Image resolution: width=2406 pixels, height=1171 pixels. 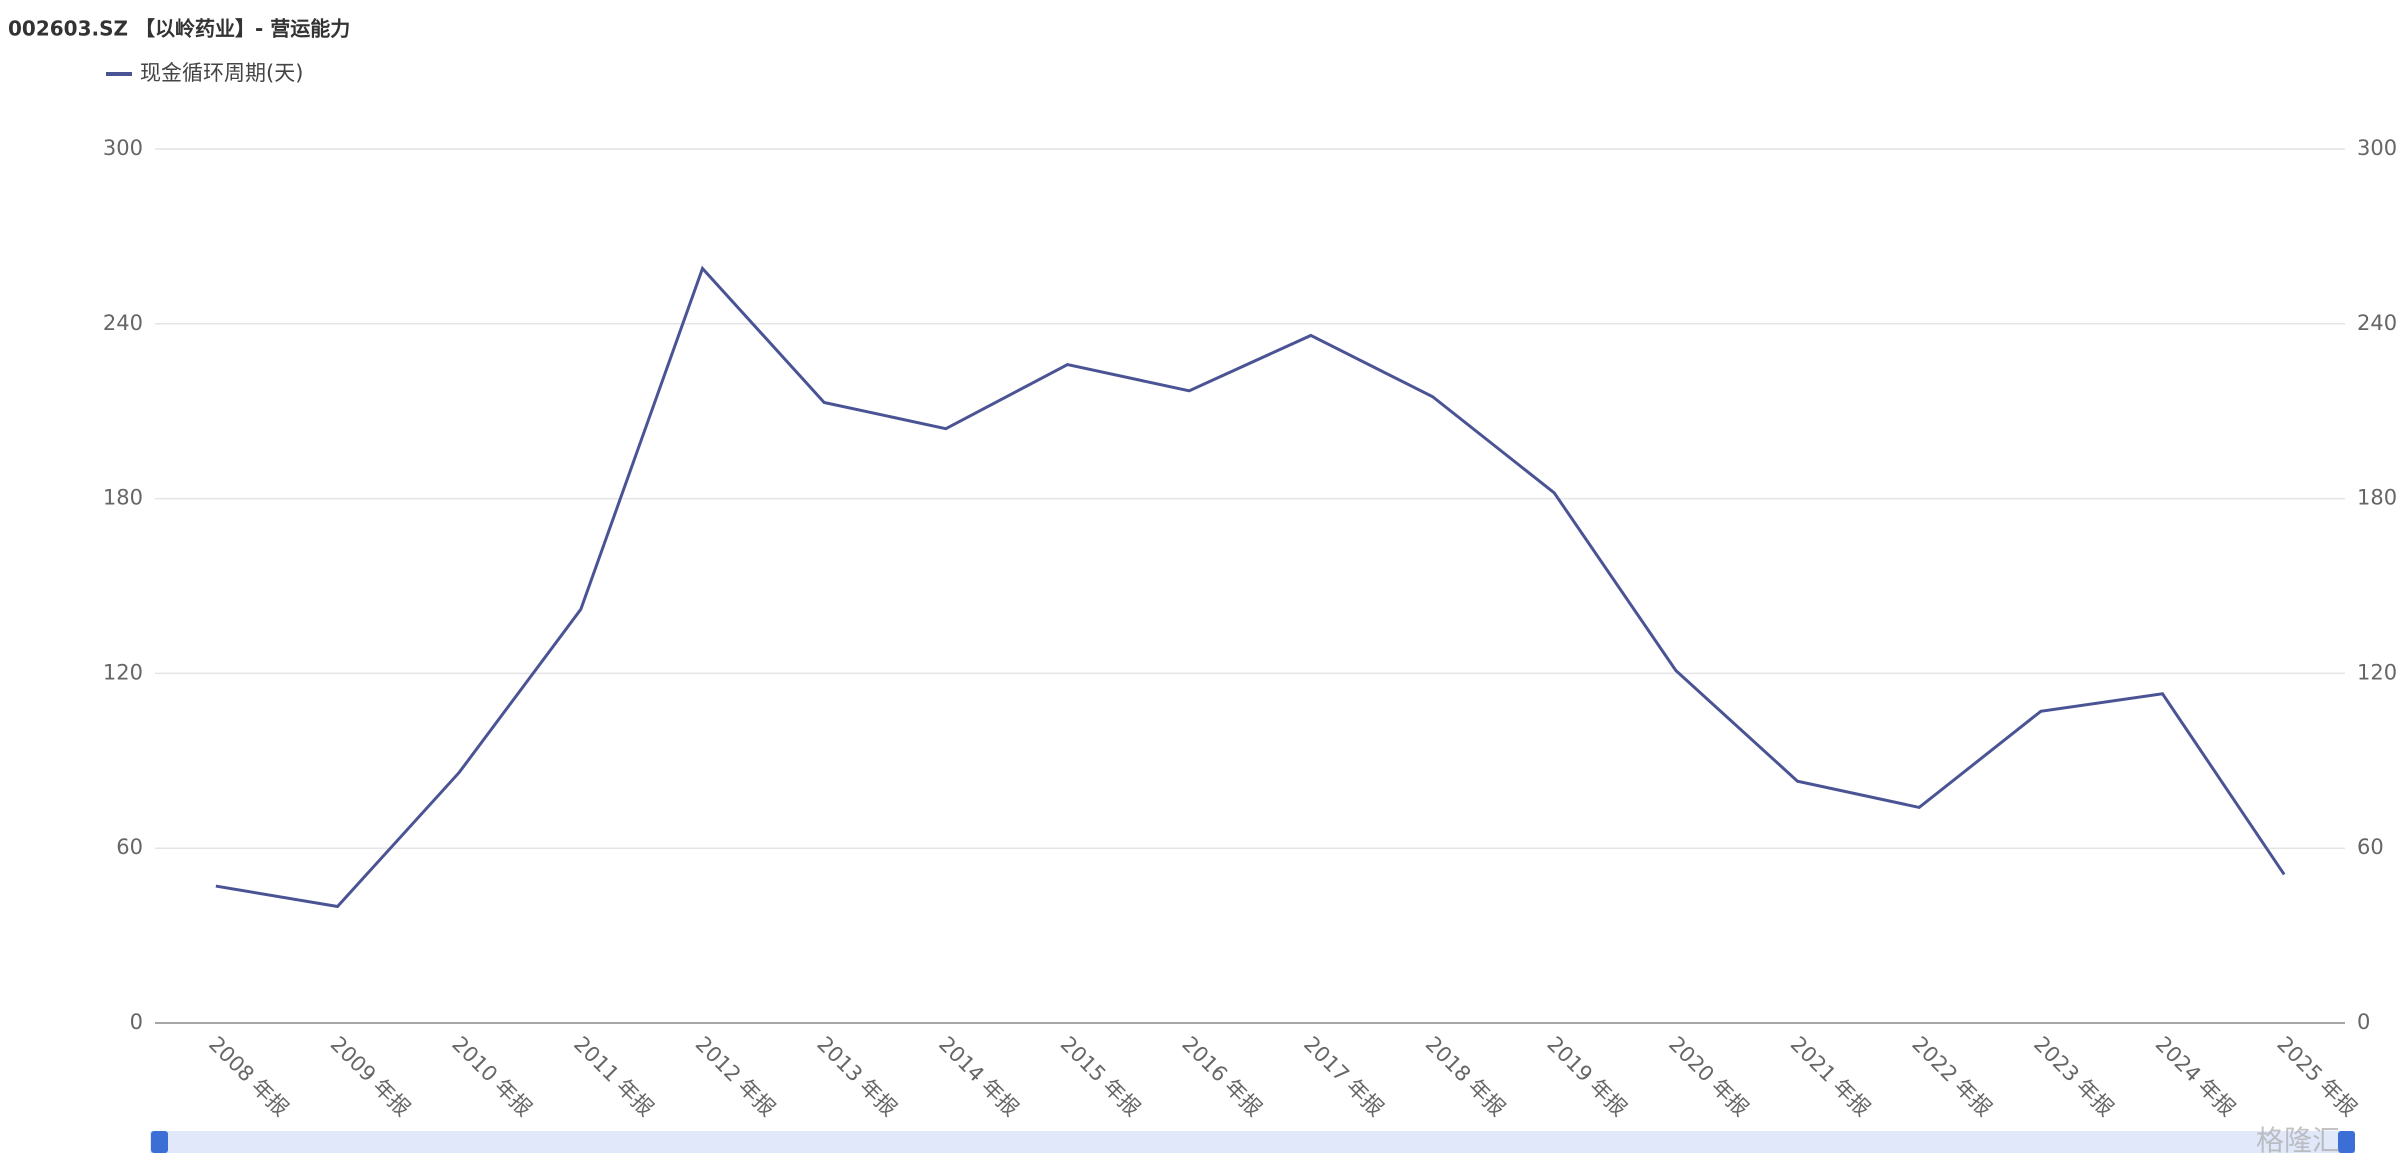 What do you see at coordinates (123, 323) in the screenshot?
I see `y-tick-label: 240` at bounding box center [123, 323].